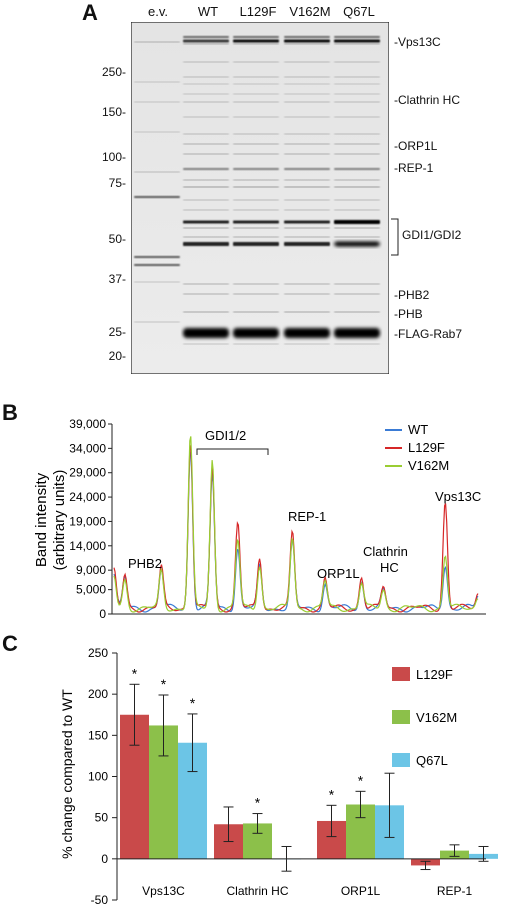  What do you see at coordinates (432, 760) in the screenshot?
I see `legend-label-q67l: Q67L` at bounding box center [432, 760].